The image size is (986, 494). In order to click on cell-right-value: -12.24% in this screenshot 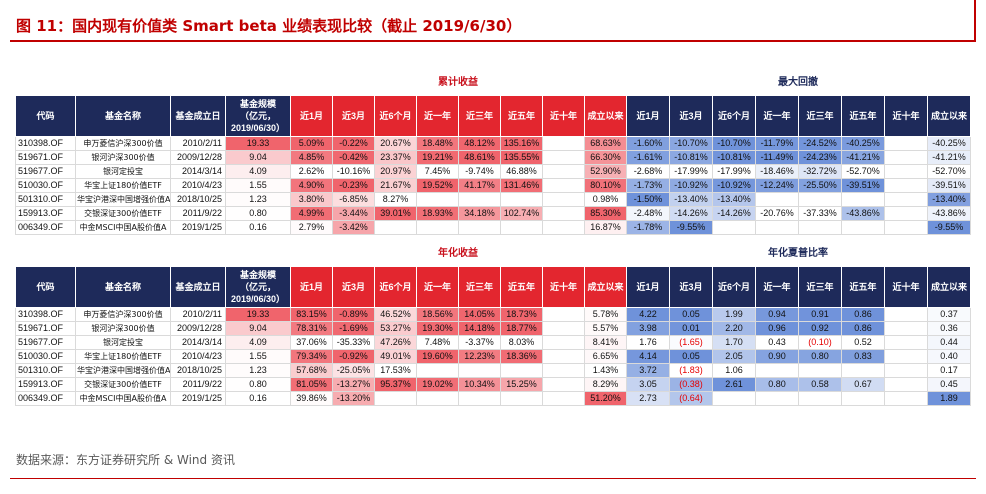, I will do `click(777, 185)`.